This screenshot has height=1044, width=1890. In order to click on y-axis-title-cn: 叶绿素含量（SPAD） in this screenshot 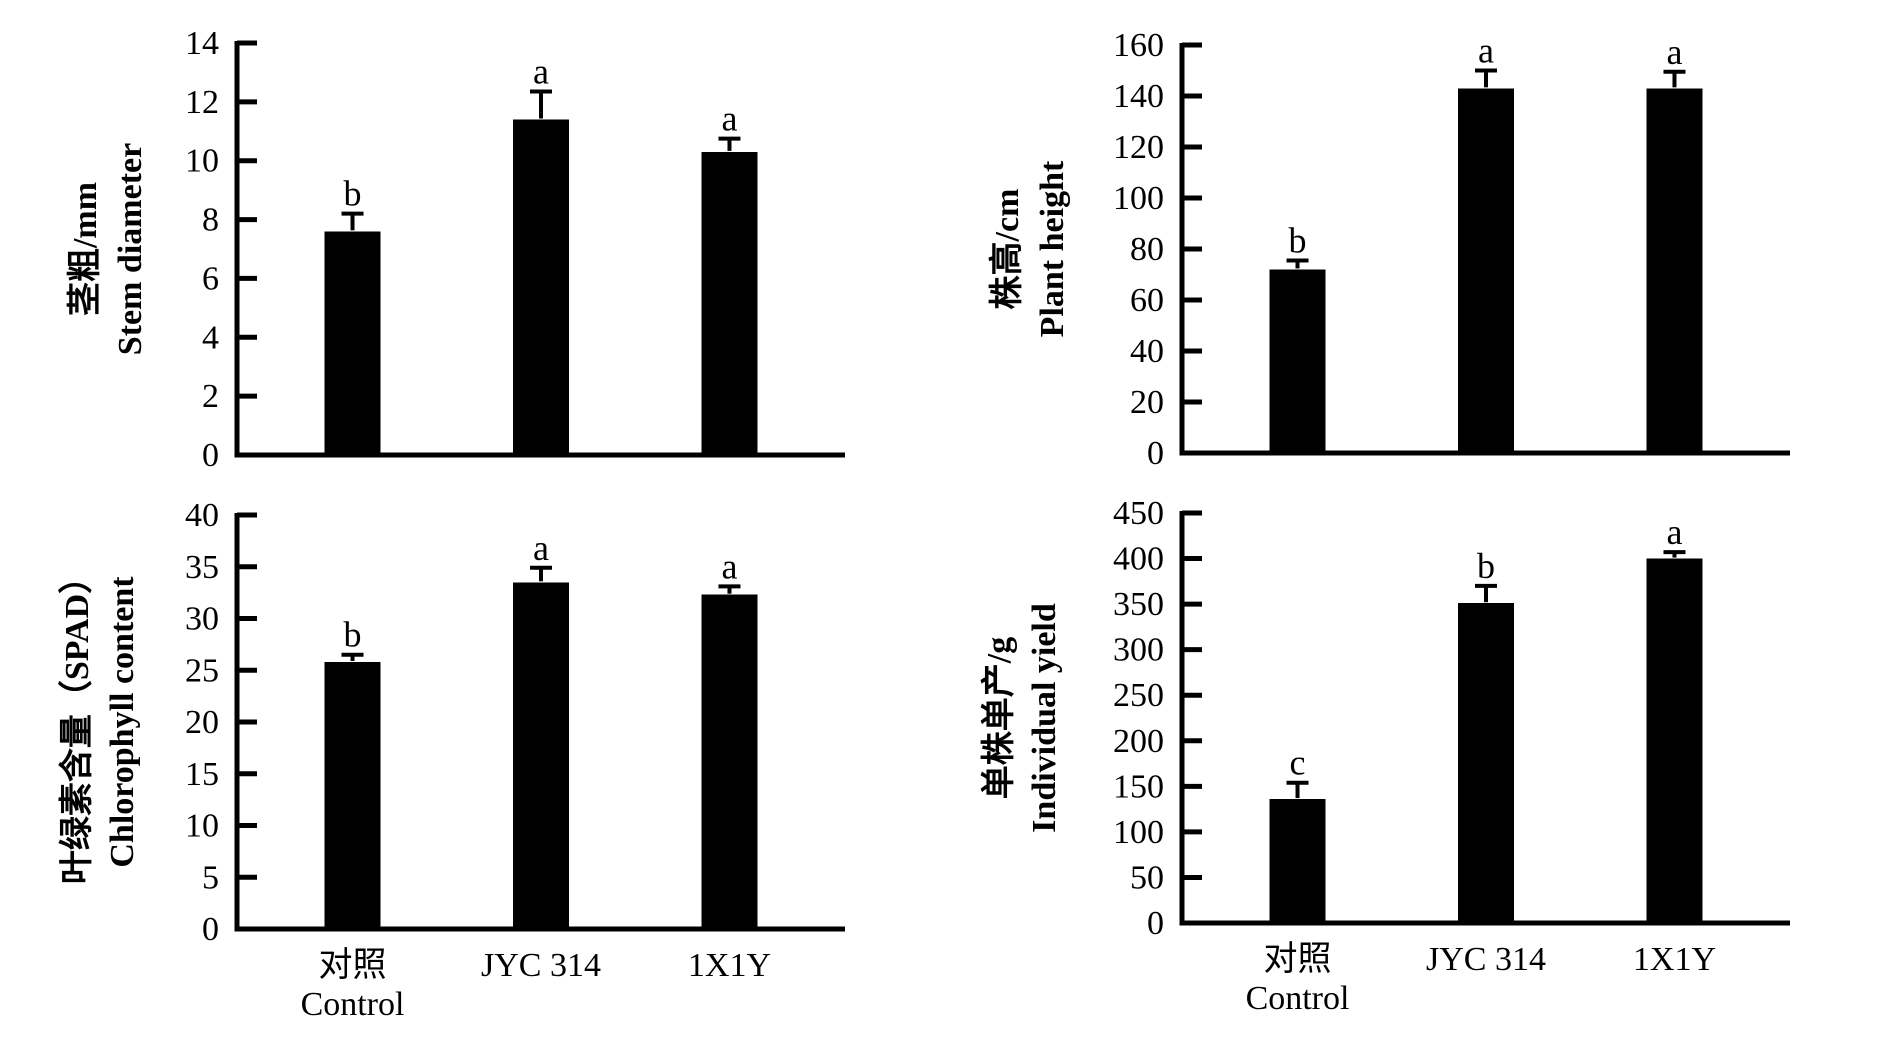, I will do `click(76, 722)`.